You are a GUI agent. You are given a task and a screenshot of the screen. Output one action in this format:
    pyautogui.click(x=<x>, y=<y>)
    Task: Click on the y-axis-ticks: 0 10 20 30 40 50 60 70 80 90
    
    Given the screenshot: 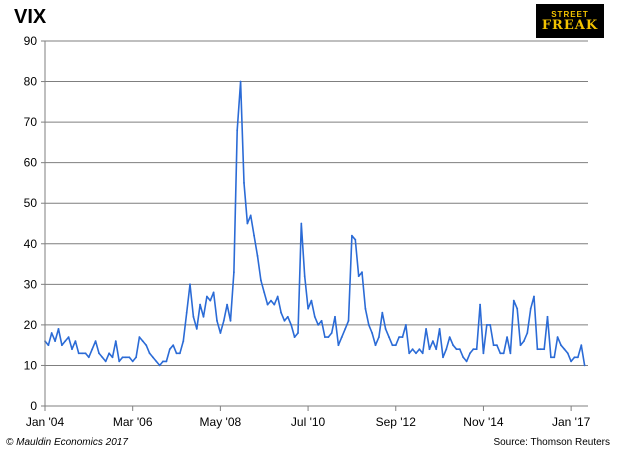 What is the action you would take?
    pyautogui.click(x=34, y=223)
    